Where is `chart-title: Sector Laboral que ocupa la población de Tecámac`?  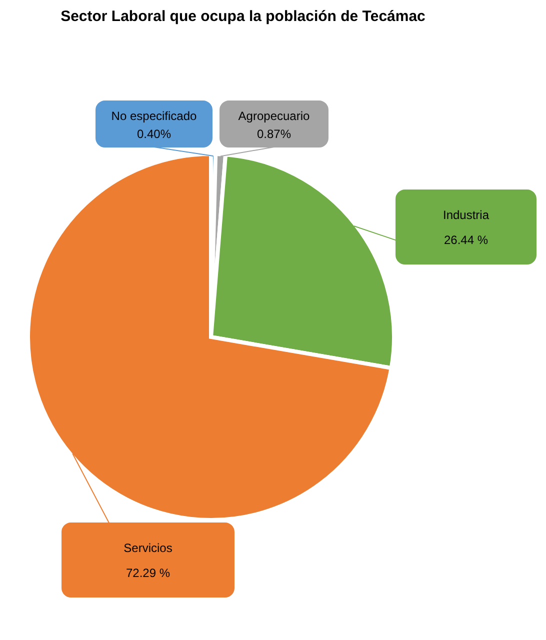 chart-title: Sector Laboral que ocupa la población de Tecámac is located at coordinates (243, 17).